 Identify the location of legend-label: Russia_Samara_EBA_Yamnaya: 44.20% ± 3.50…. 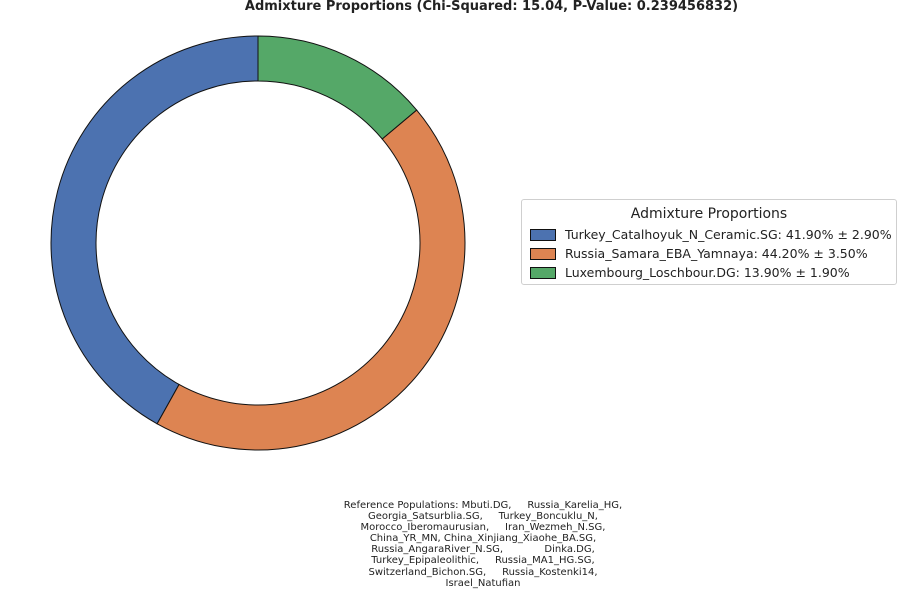
(716, 253).